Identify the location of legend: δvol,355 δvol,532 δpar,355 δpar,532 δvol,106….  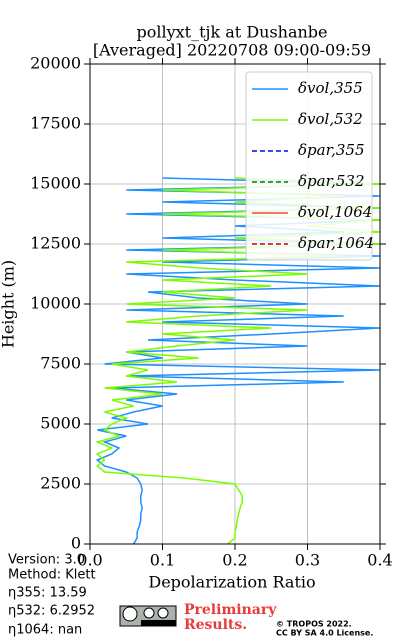
(309, 166).